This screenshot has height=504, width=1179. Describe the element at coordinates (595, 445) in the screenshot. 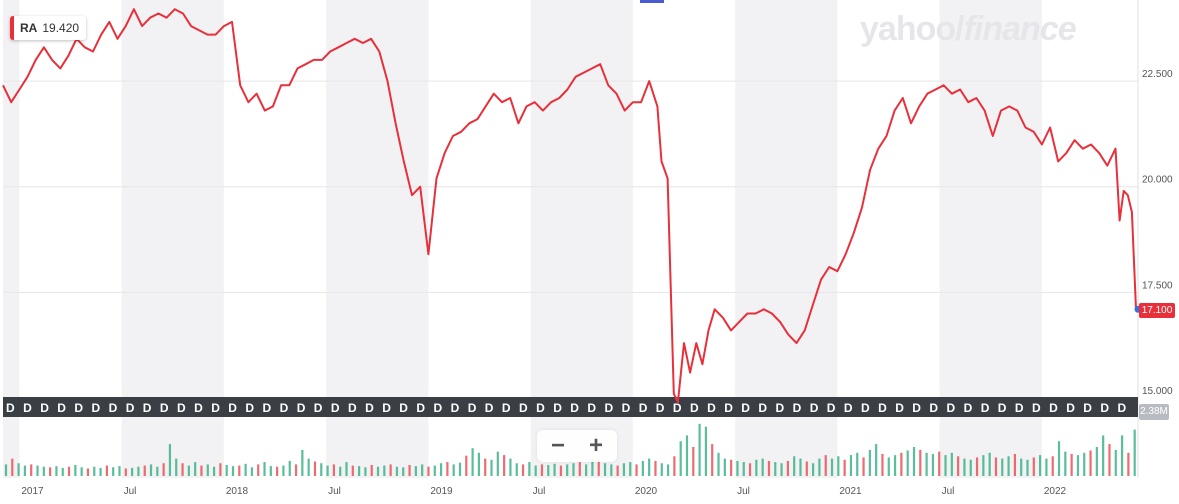

I see `zoom-in-button: +` at that location.